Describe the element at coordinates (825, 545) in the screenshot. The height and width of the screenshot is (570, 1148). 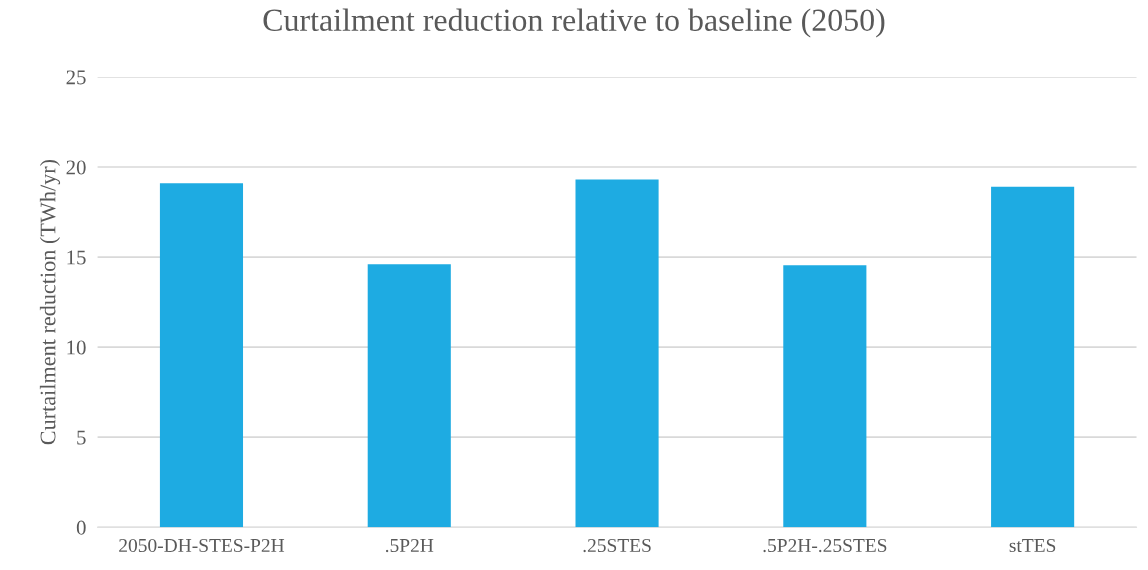
I see `x-tick-label: .5P2H-.25STES` at that location.